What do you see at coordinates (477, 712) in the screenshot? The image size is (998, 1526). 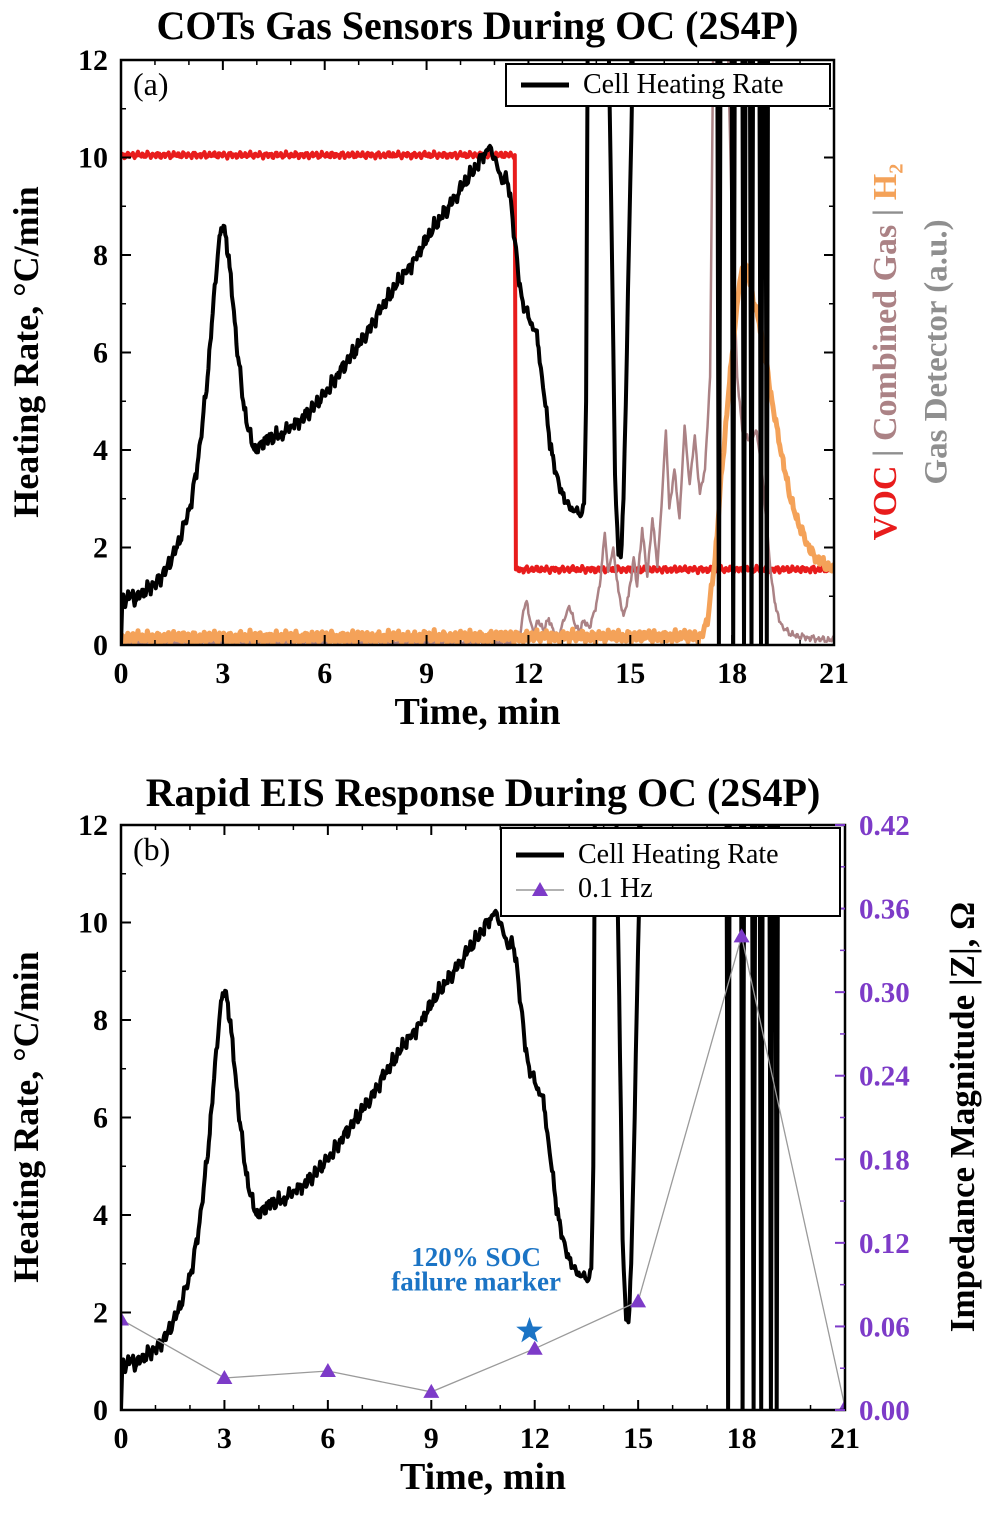 I see `panel-a-xaxis-label: Time, min` at bounding box center [477, 712].